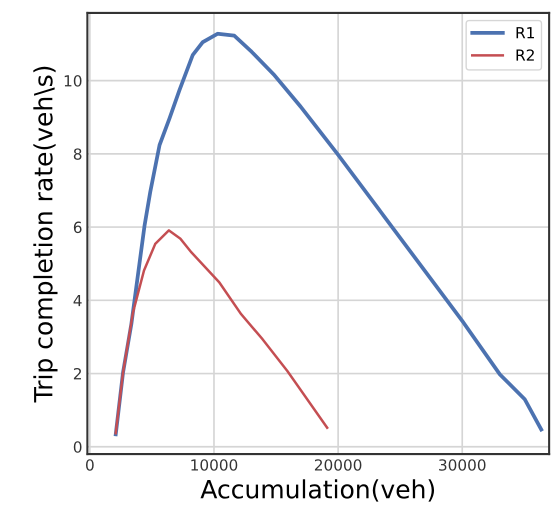 This screenshot has height=516, width=553. I want to click on y-tick-label: 8, so click(78, 154).